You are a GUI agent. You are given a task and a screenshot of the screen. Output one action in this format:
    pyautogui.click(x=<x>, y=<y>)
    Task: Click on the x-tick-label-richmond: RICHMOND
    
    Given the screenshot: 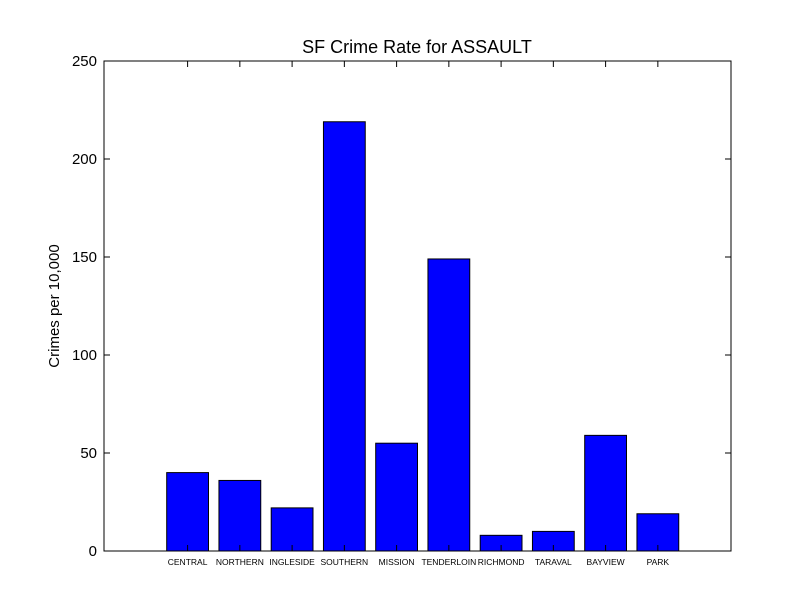 What is the action you would take?
    pyautogui.click(x=501, y=562)
    